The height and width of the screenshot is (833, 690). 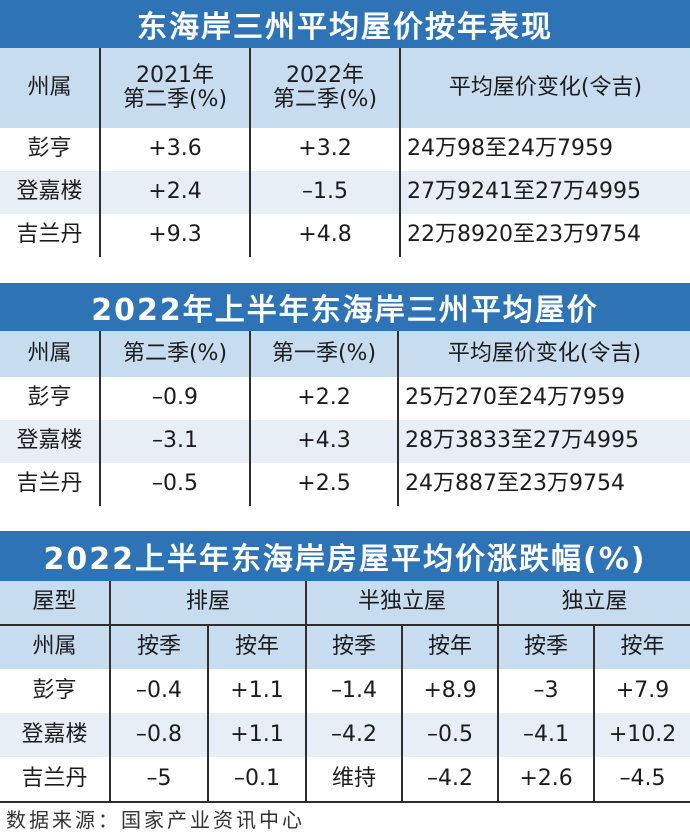 I want to click on value-cell: +3.2, so click(x=325, y=149).